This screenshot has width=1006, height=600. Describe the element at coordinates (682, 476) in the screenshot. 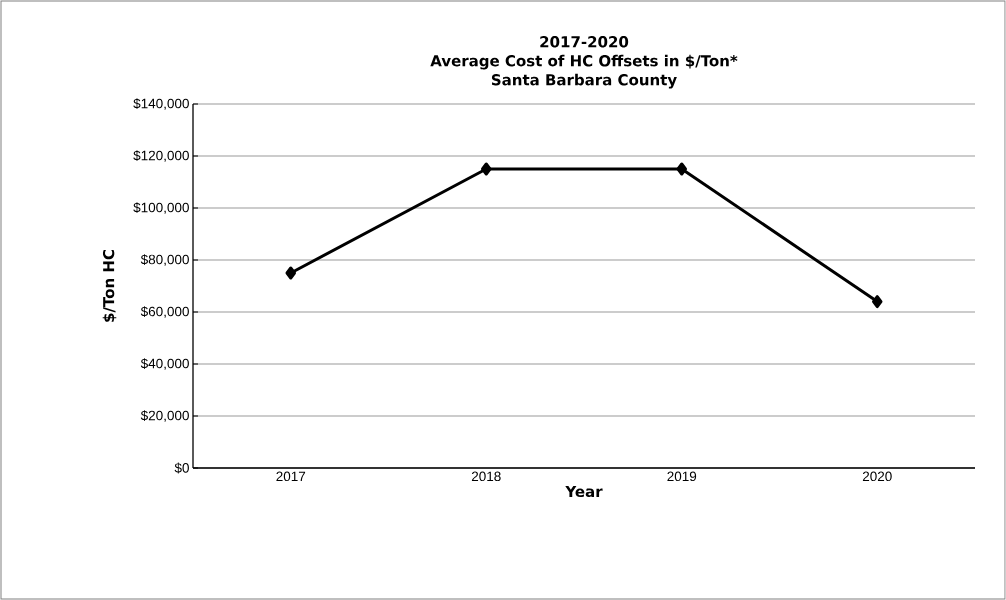

I see `x-tick-label: 2019` at that location.